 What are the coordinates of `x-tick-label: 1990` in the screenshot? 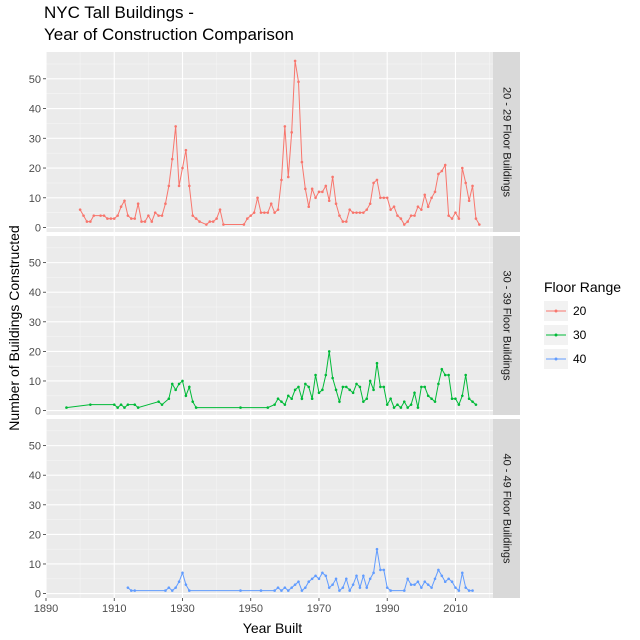 It's located at (387, 609).